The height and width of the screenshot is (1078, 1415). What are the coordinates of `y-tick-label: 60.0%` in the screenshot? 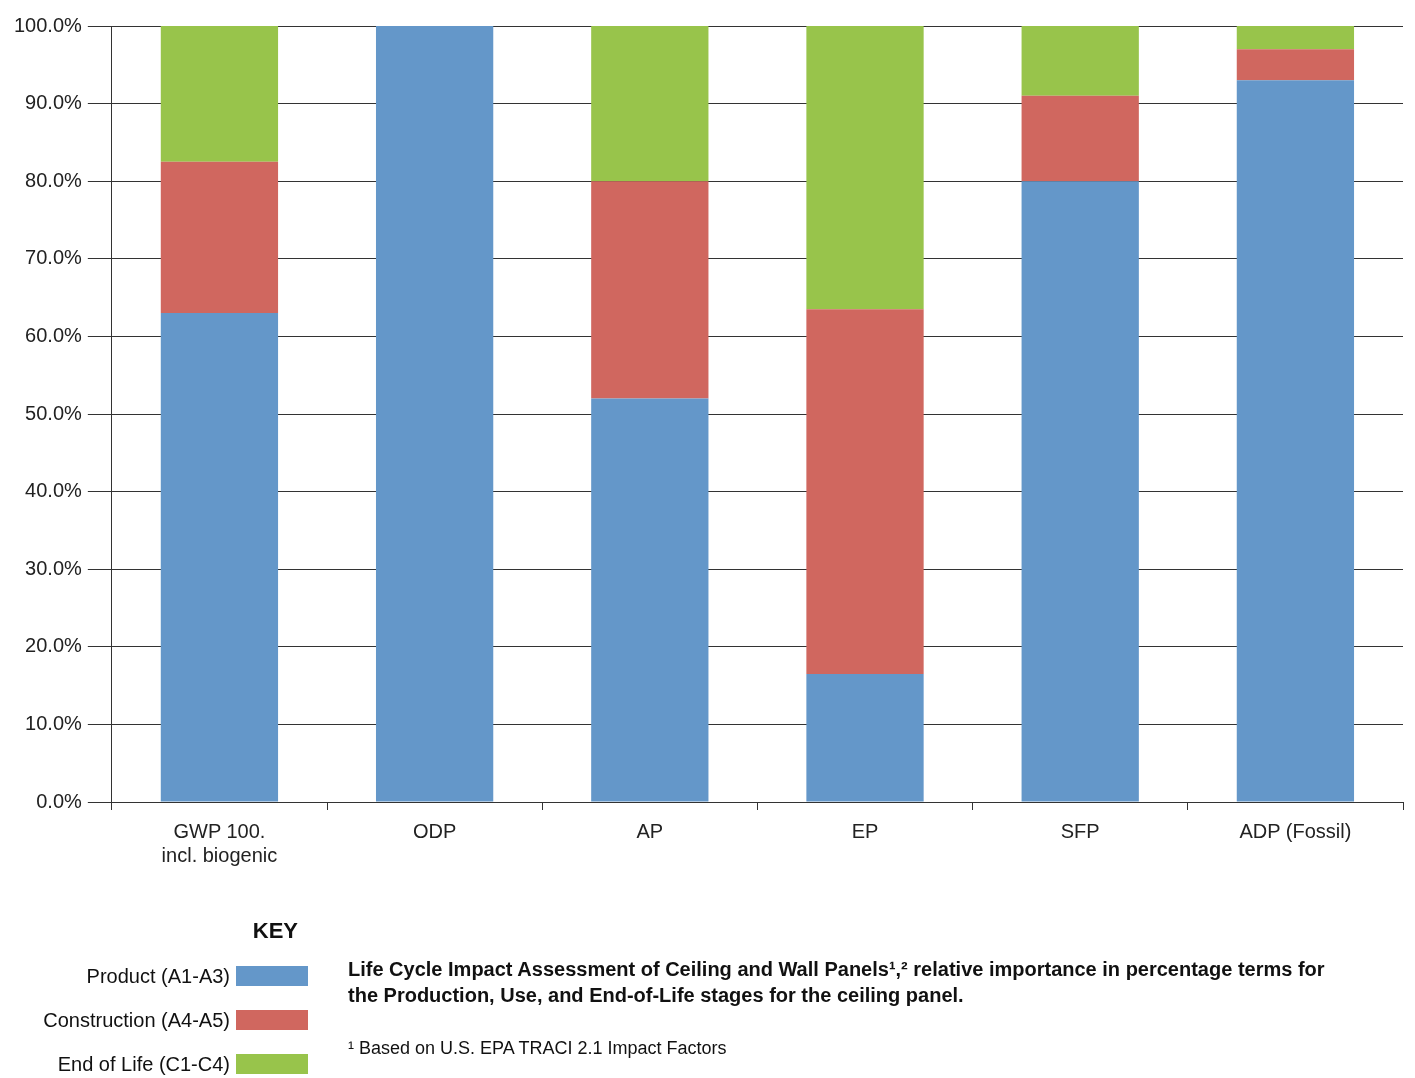 It's located at (54, 334).